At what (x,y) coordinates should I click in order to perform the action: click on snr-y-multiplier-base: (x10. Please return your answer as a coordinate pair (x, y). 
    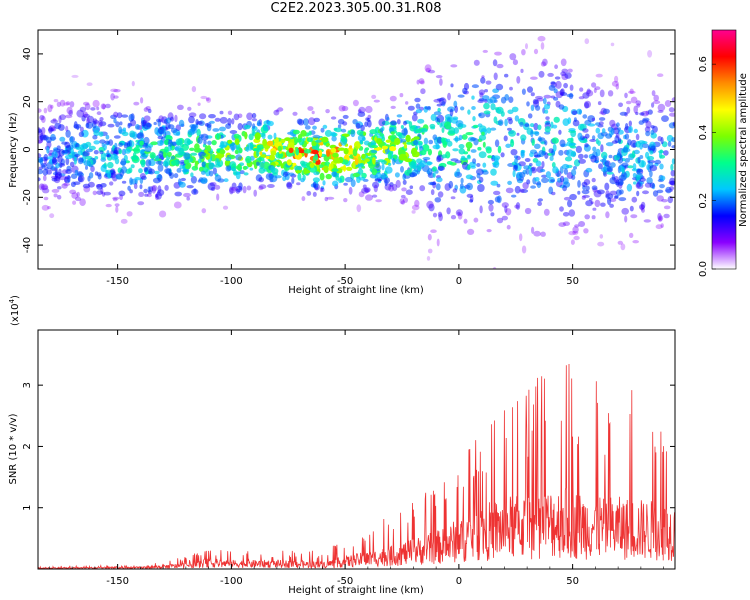
    Looking at the image, I should click on (15, 314).